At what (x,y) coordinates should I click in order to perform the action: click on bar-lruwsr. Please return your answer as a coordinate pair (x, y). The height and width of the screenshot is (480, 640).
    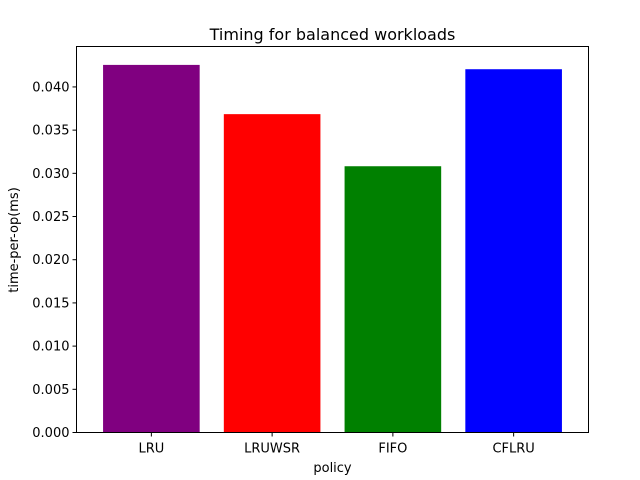
    Looking at the image, I should click on (272, 273).